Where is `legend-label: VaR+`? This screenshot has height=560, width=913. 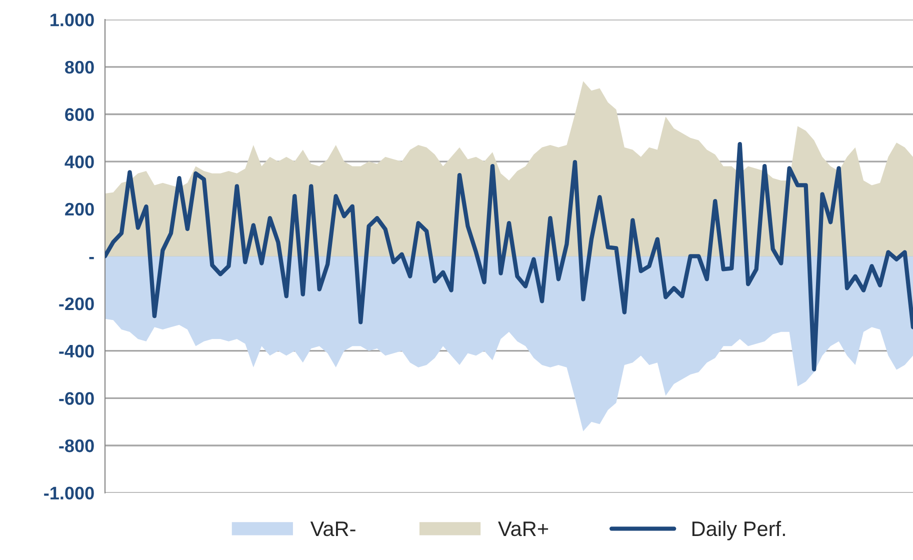
legend-label: VaR+ is located at coordinates (523, 529).